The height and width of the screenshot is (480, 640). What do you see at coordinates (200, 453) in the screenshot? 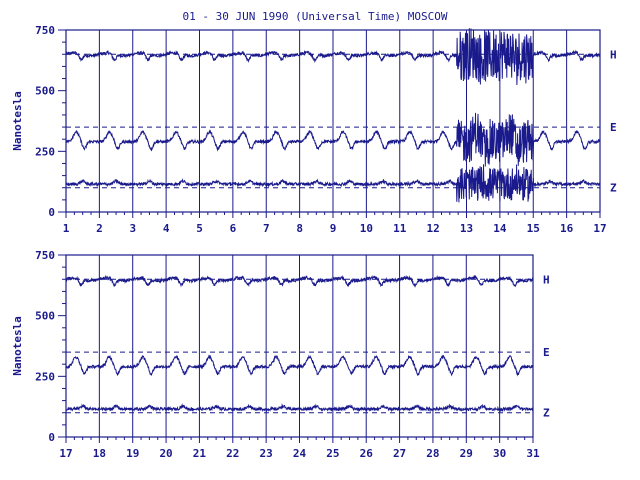
I see `x-tick-label: 21` at bounding box center [200, 453].